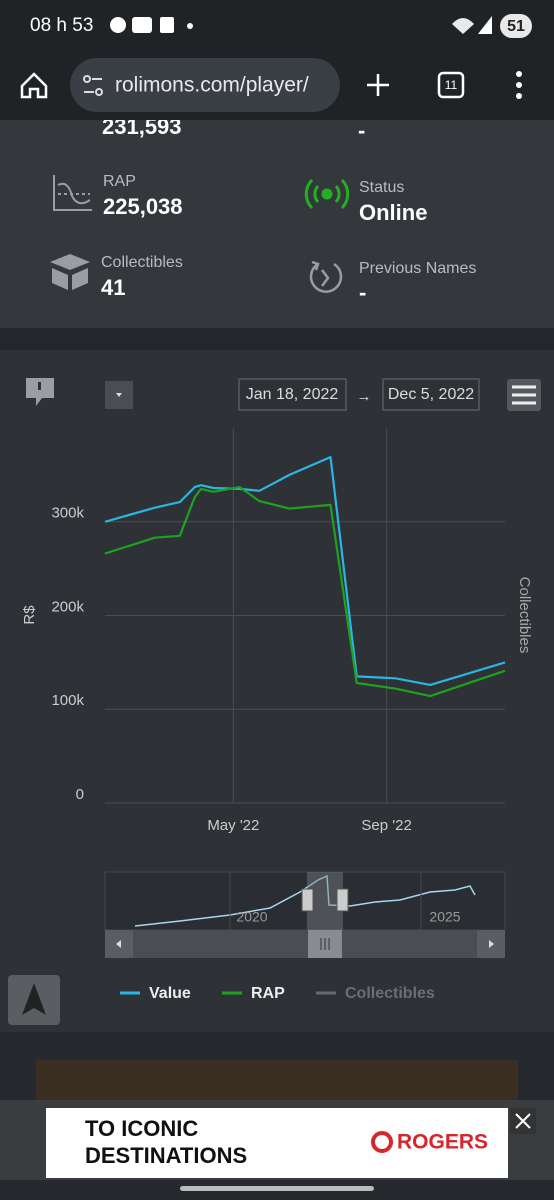  I want to click on dropdown-arrow, so click(119, 395).